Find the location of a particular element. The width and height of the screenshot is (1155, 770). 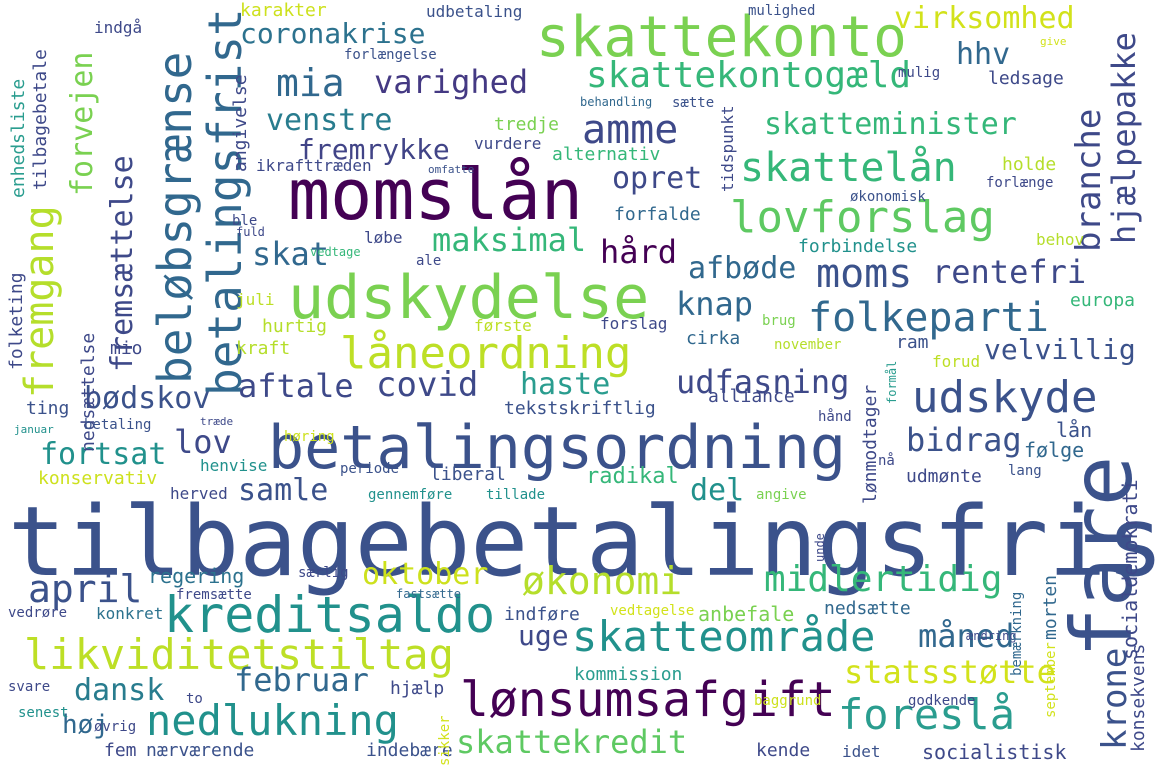

word: vurdere is located at coordinates (508, 143).